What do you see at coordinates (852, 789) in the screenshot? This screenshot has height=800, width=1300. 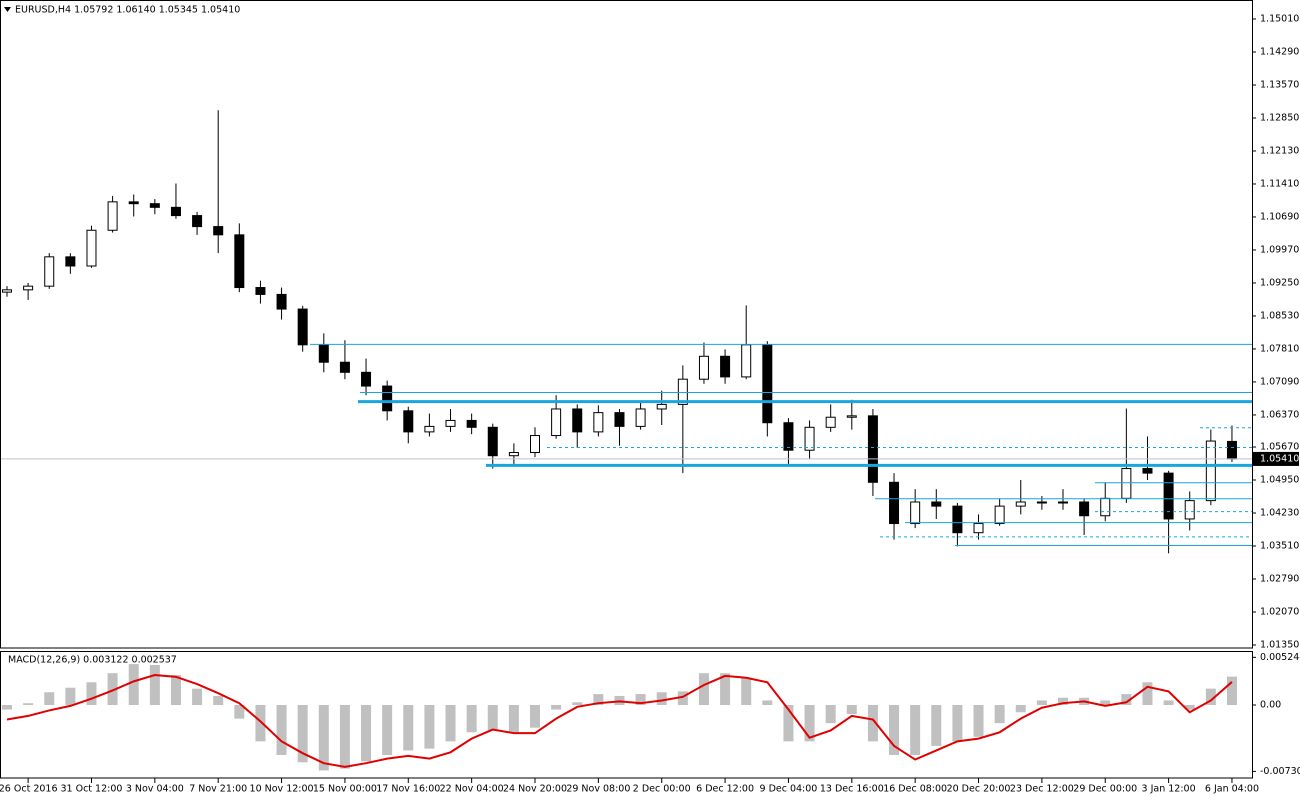 I see `x-tick-label: 13 Dec 16:00` at bounding box center [852, 789].